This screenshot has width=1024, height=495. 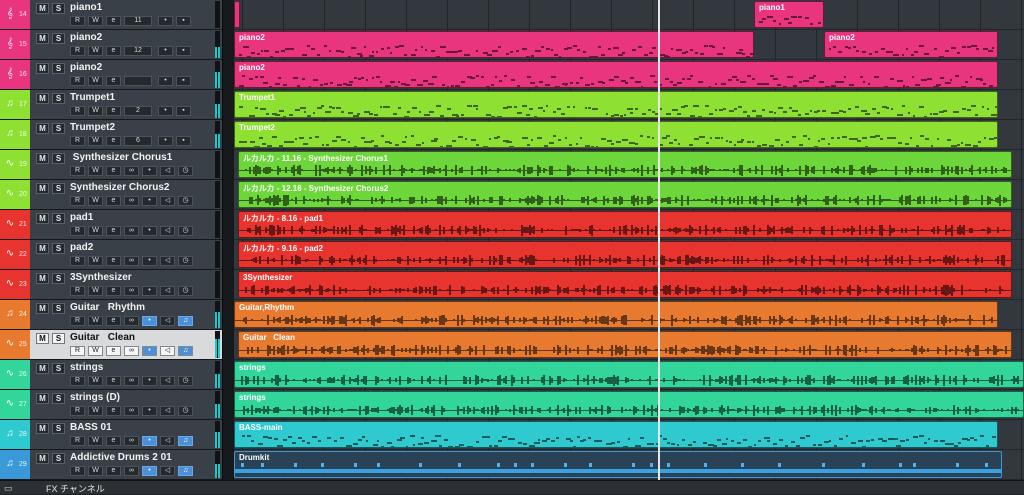 I want to click on track-name: Trumpet2, so click(x=93, y=127).